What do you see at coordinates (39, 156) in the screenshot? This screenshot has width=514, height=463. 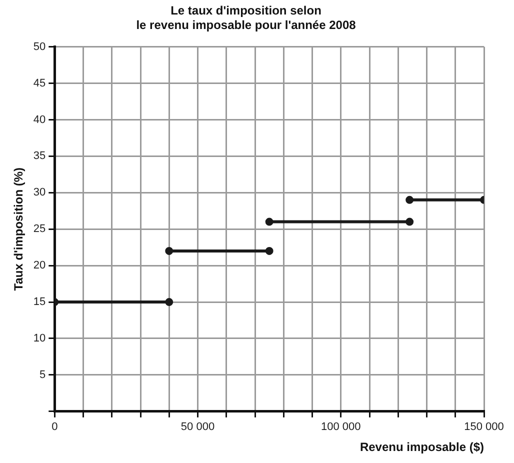 I see `y-tick-label: 35` at bounding box center [39, 156].